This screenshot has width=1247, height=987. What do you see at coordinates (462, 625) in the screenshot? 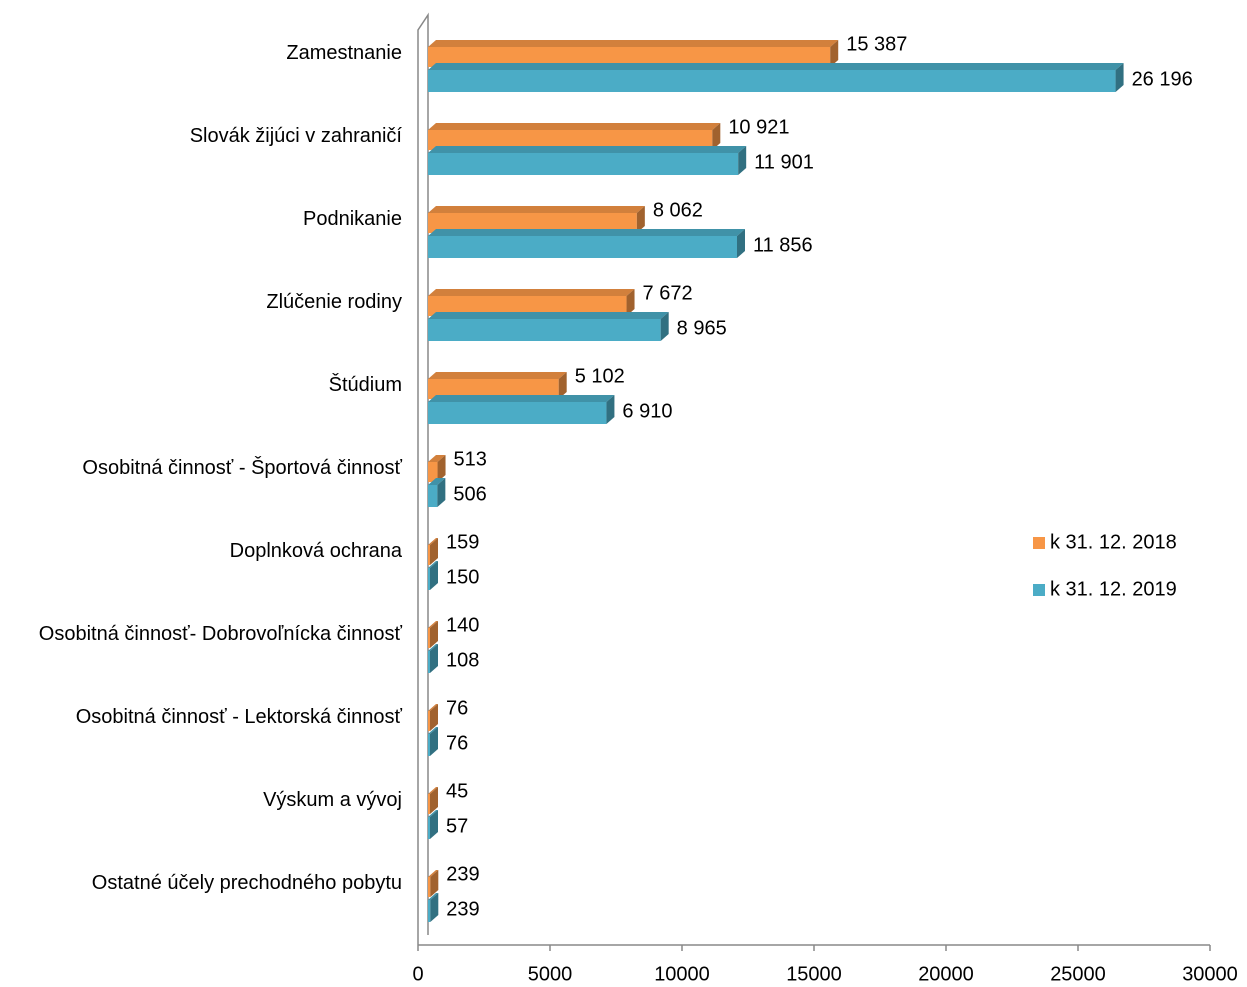
I see `value-label: 140` at bounding box center [462, 625].